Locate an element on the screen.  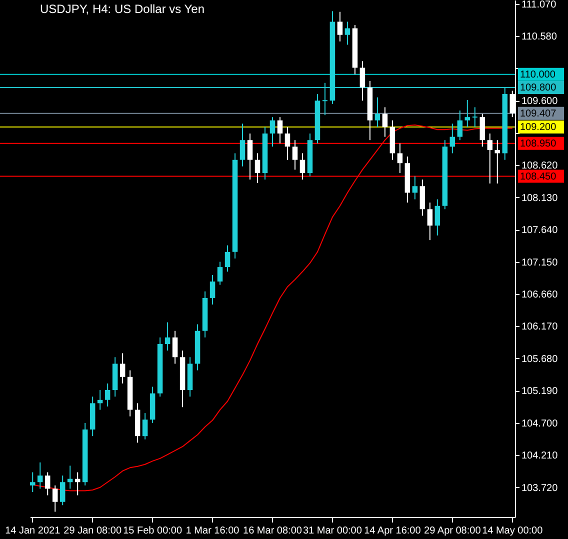
chart-title: USDJPY, H4: US Dollar vs Yen is located at coordinates (122, 9).